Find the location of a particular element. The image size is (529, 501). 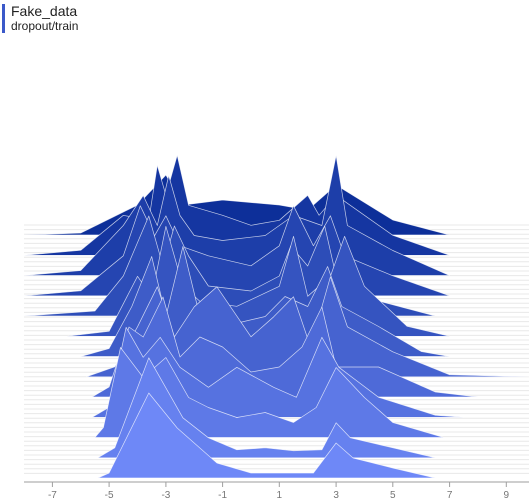

chart-subtitle: dropout/train is located at coordinates (45, 26).